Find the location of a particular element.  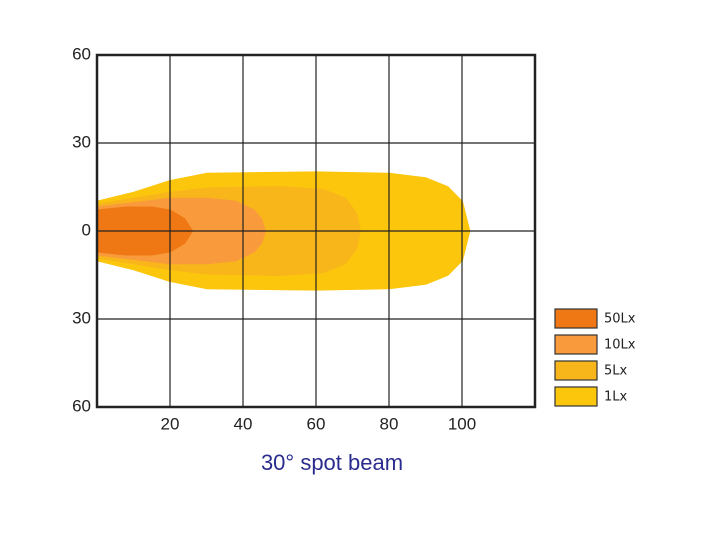

y-tick-label: 0 is located at coordinates (86, 229).